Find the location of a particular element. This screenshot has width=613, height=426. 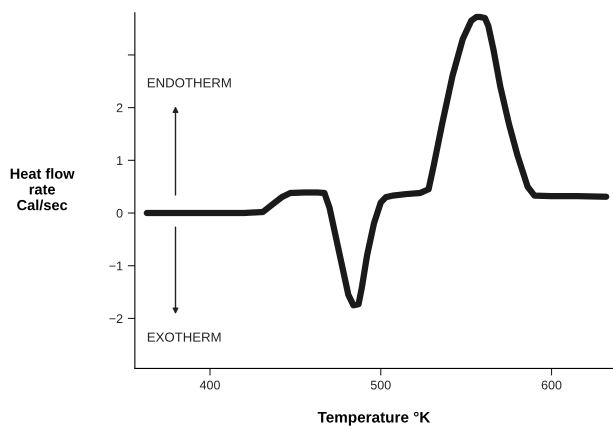

y-tick-label: 0 is located at coordinates (119, 213).